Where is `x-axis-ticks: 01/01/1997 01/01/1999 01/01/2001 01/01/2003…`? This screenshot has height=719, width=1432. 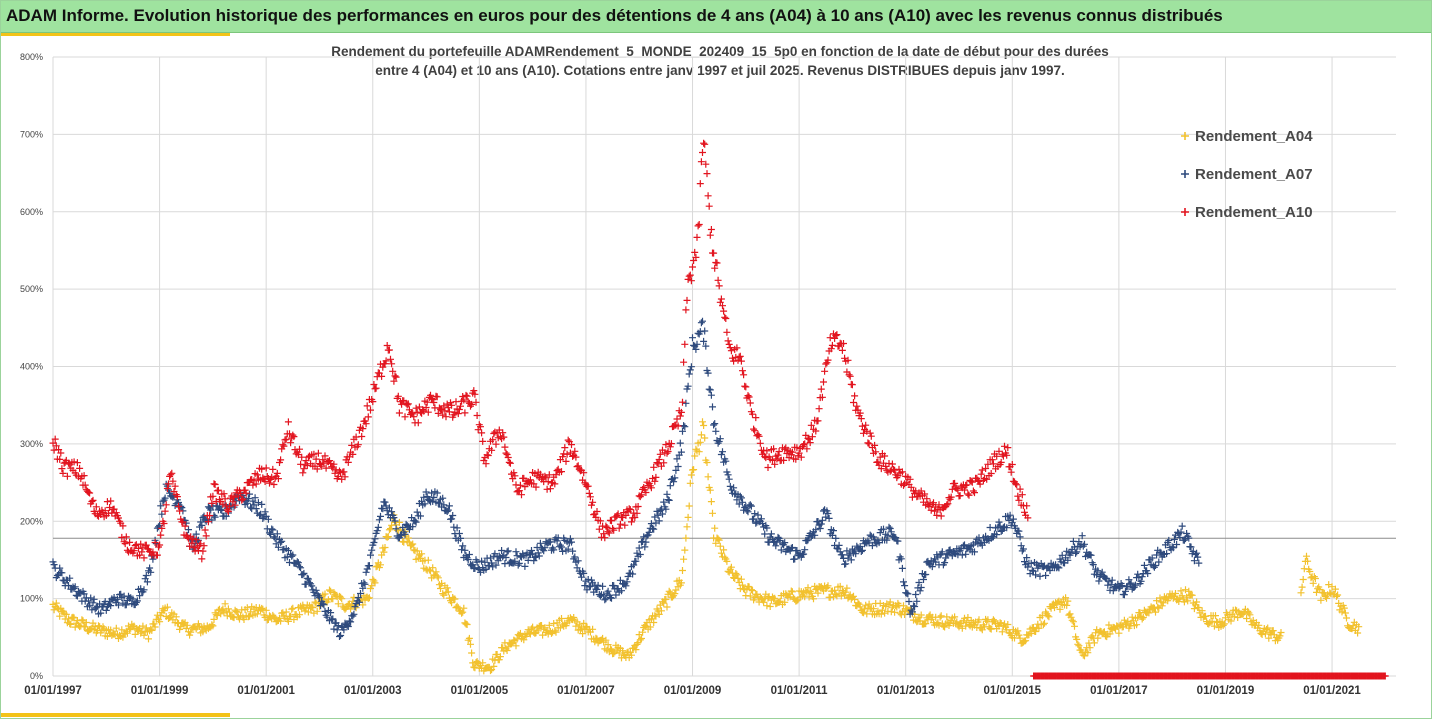 x-axis-ticks: 01/01/1997 01/01/1999 01/01/2001 01/01/2003… is located at coordinates (692, 691).